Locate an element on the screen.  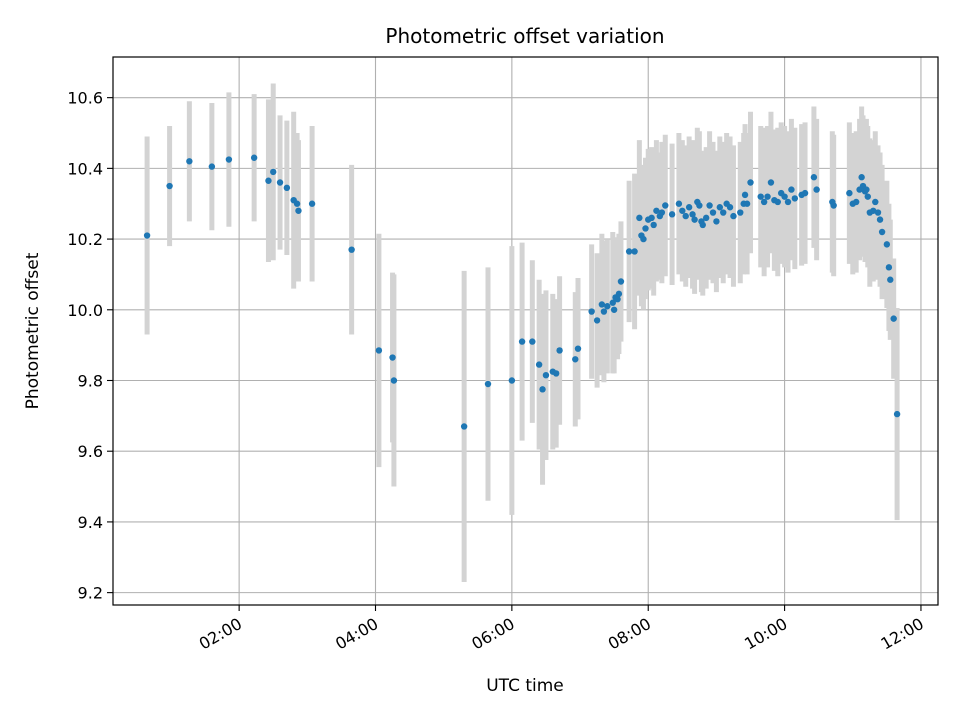
y-tick-label: 10.2 is located at coordinates (85, 239).